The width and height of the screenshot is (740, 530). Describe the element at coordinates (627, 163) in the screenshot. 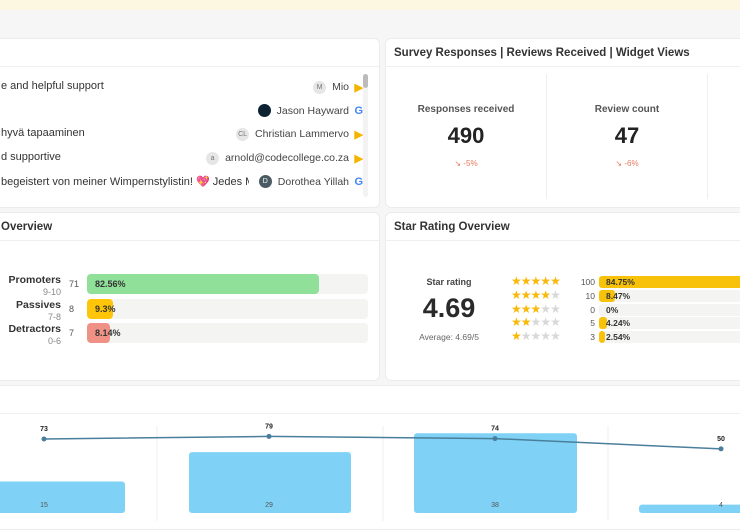

I see `trend-down-icon: ↘ -6%` at that location.